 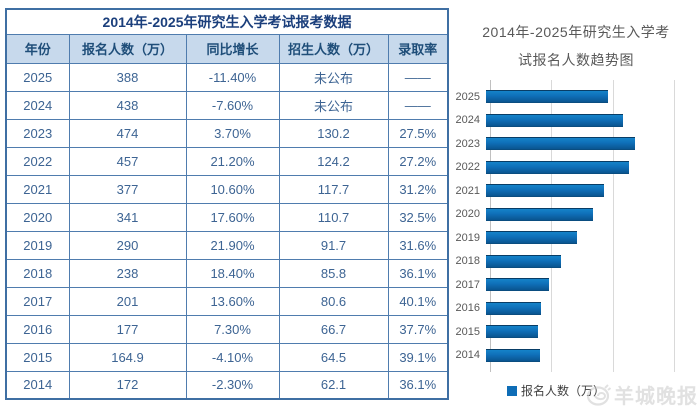 I want to click on chart-bar-row: 2025, so click(x=576, y=96).